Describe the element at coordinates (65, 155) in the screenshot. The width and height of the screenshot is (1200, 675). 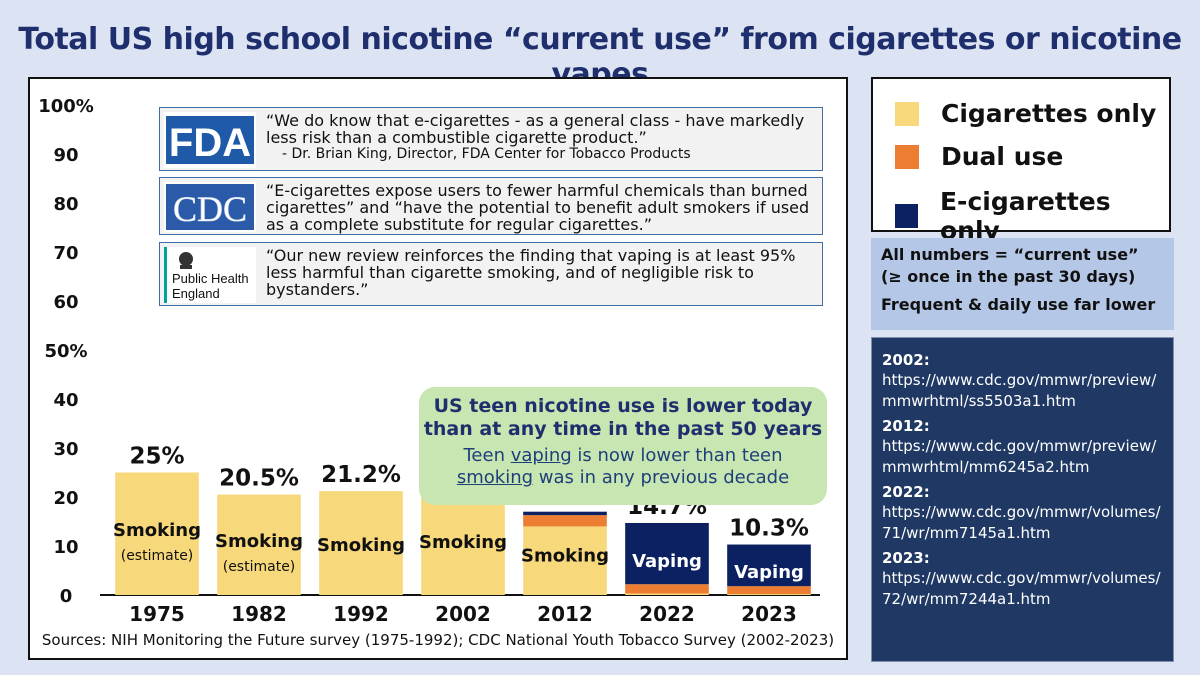
I see `y-tick-label: 90` at that location.